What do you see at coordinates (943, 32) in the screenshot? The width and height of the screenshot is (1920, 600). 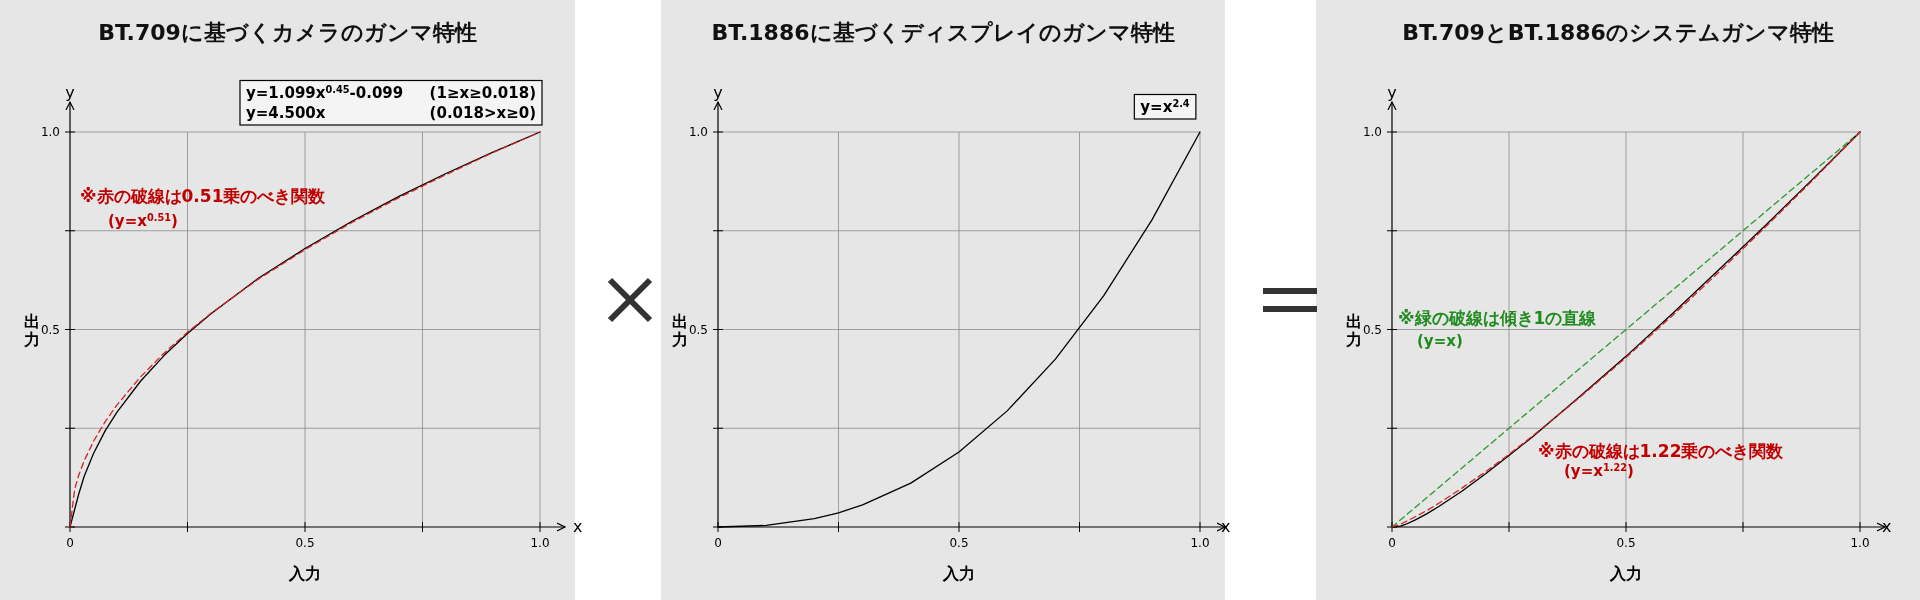 I see `chart-title: BT.1886に基づくディスプレイのガンマ特性` at bounding box center [943, 32].